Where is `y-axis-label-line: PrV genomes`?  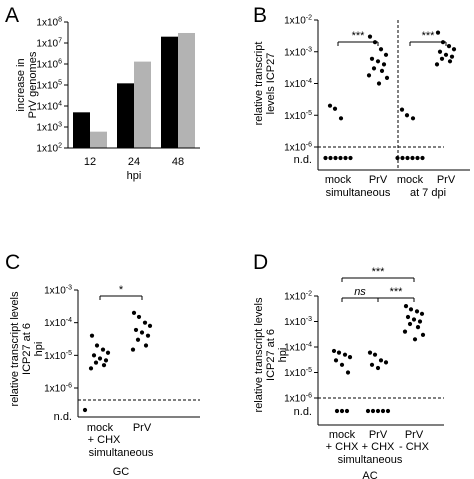
y-axis-label-line: PrV genomes is located at coordinates (33, 84).